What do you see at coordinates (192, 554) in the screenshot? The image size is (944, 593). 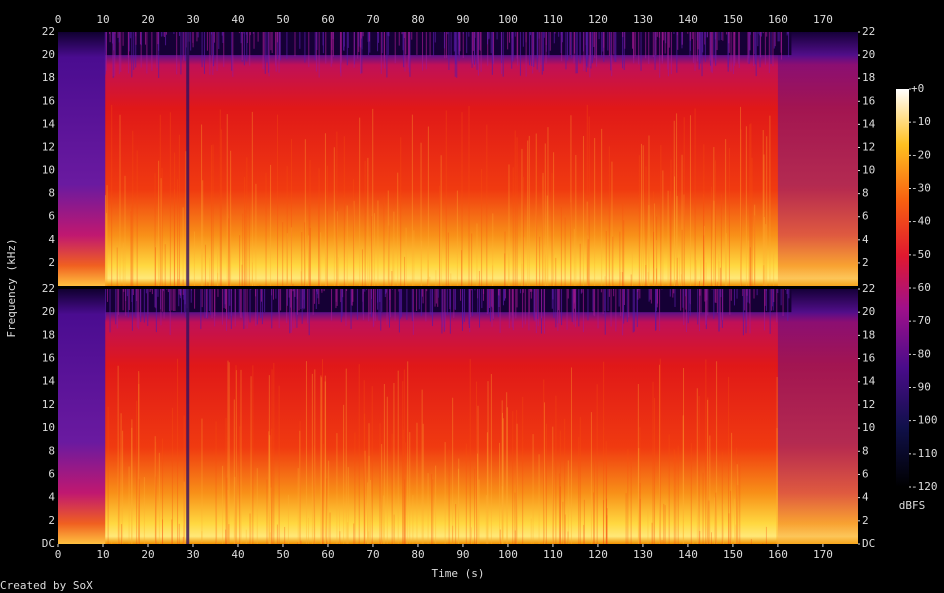 I see `x-tick-label: 30` at bounding box center [192, 554].